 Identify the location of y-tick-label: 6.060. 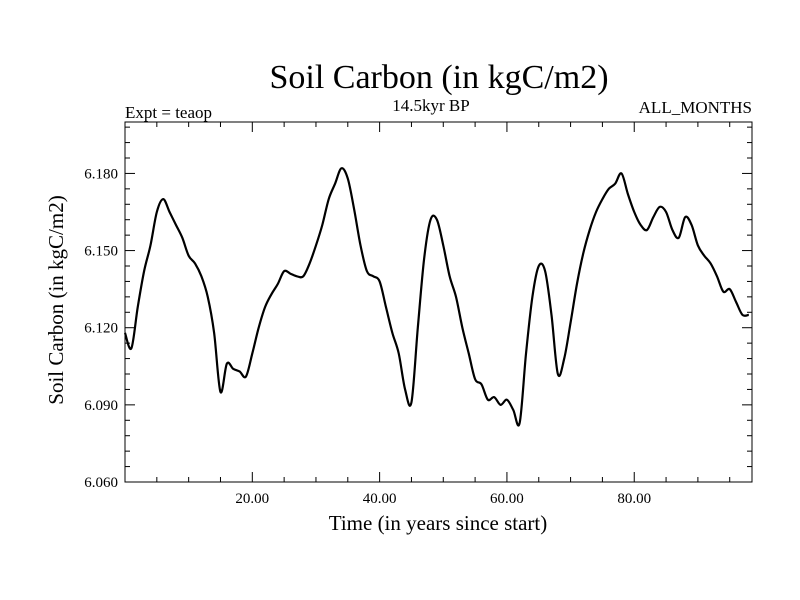
(101, 483).